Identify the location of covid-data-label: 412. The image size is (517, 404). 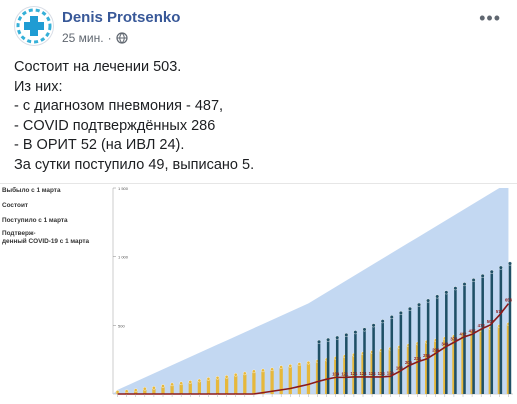
(464, 333).